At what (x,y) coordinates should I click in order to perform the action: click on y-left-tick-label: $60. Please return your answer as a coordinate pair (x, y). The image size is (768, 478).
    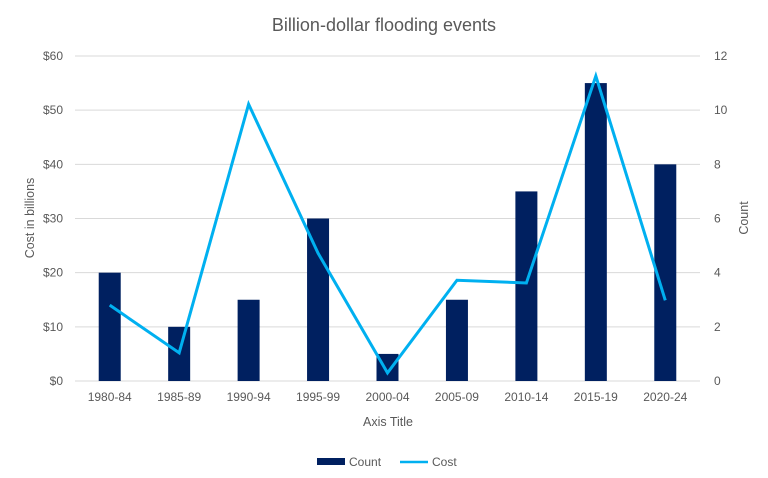
    Looking at the image, I should click on (53, 56).